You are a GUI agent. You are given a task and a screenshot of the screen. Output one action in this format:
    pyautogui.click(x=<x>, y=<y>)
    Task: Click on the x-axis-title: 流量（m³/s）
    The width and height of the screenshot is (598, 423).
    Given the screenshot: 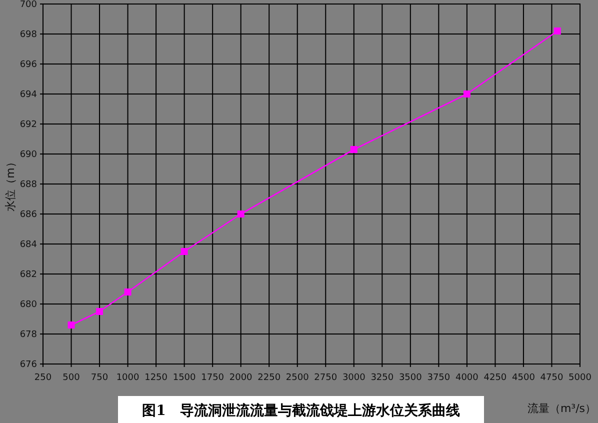 What is the action you would take?
    pyautogui.click(x=561, y=408)
    